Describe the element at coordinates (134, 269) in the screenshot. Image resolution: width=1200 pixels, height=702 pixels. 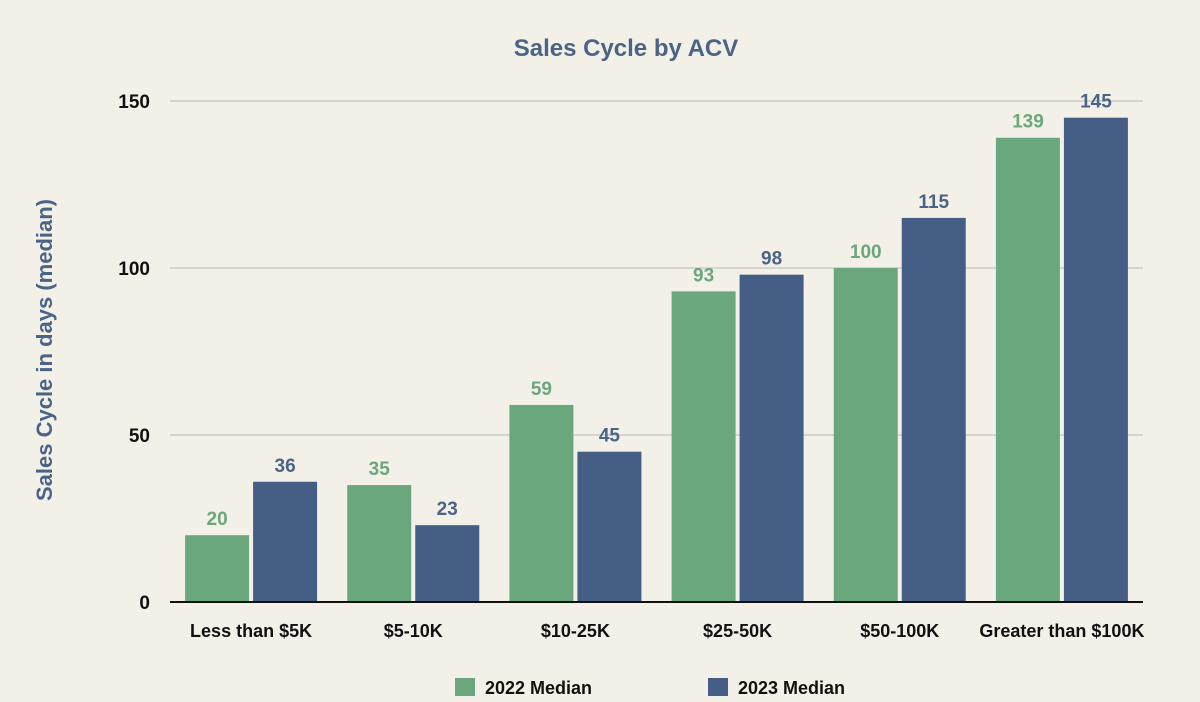
I see `y-tick-label: 100` at that location.